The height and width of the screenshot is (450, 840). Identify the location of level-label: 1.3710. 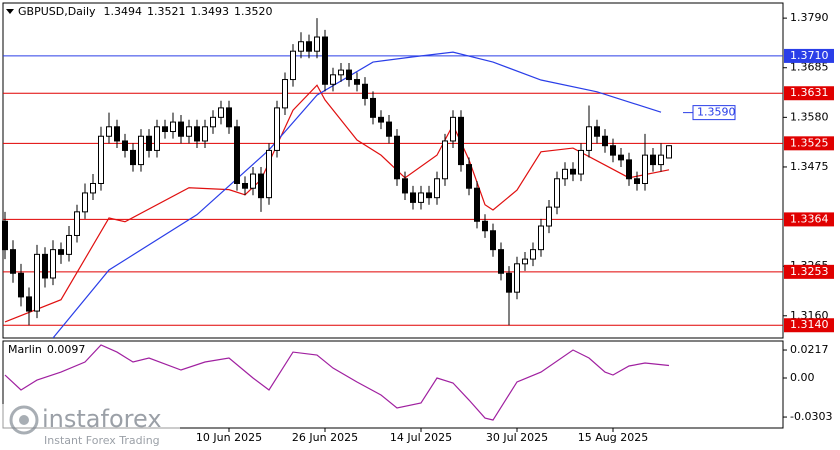
(809, 55).